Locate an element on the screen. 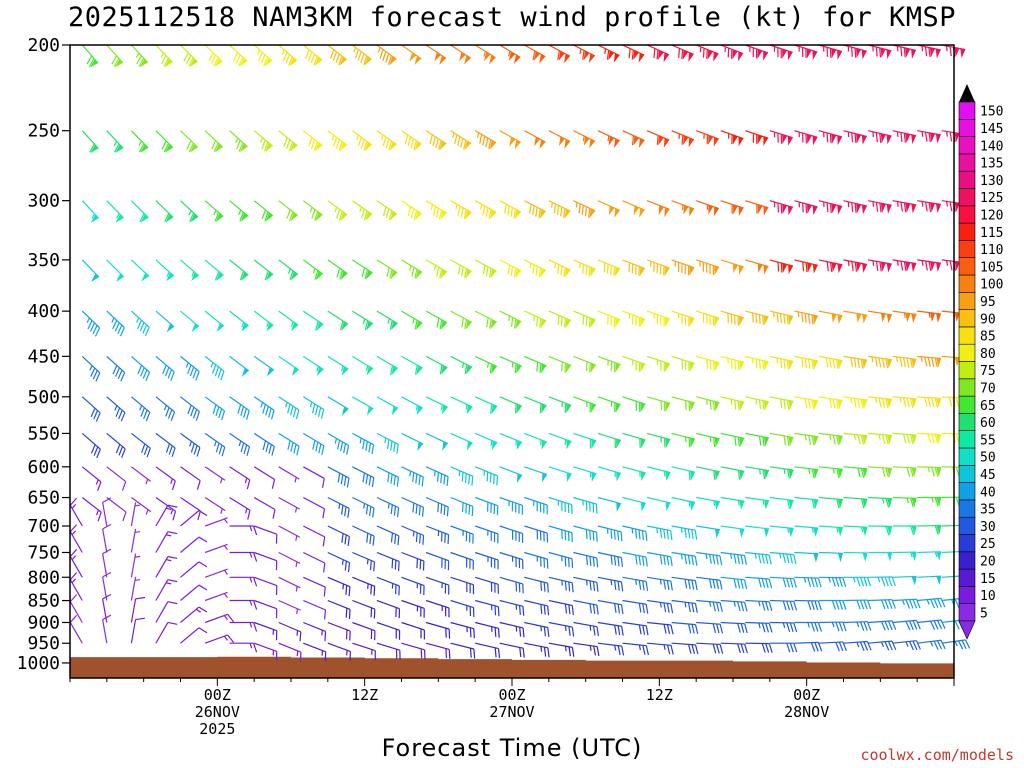  credit-text: coolwx.com/models is located at coordinates (937, 755).